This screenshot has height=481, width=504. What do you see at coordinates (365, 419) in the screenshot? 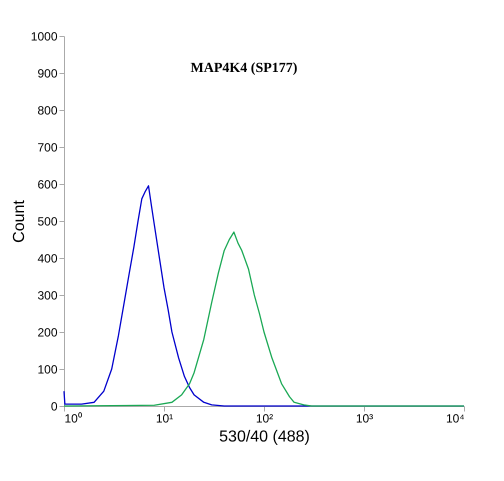
I see `x-tick-label: 10³` at bounding box center [365, 419].